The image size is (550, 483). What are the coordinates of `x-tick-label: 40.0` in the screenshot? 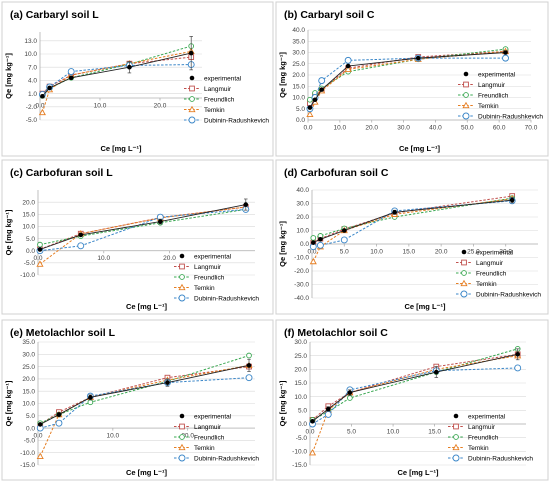 It's located at (435, 128).